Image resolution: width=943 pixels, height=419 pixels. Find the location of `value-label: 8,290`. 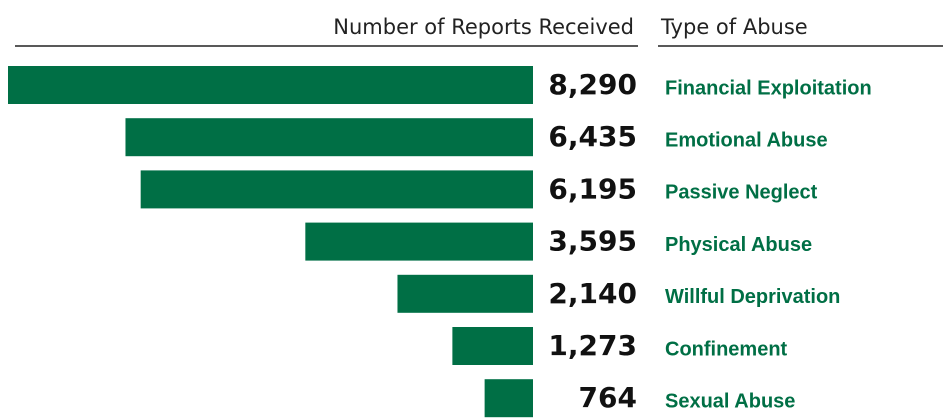

value-label: 8,290 is located at coordinates (592, 84).